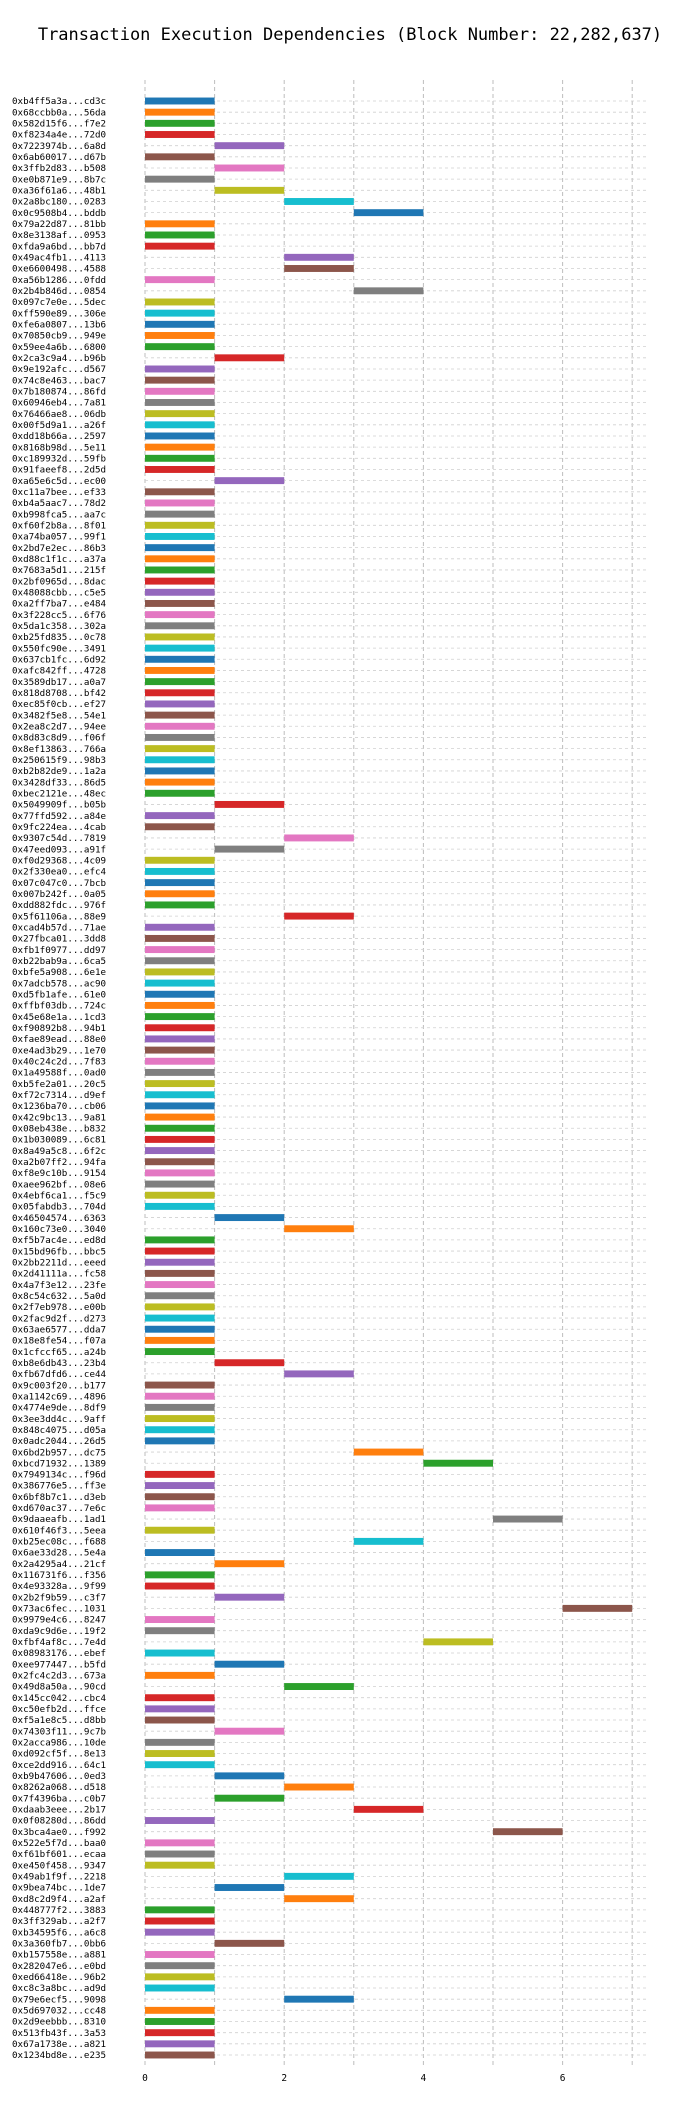 This screenshot has height=2112, width=700. I want to click on y-tick-label: 0x9fc224ea...4cab, so click(59, 827).